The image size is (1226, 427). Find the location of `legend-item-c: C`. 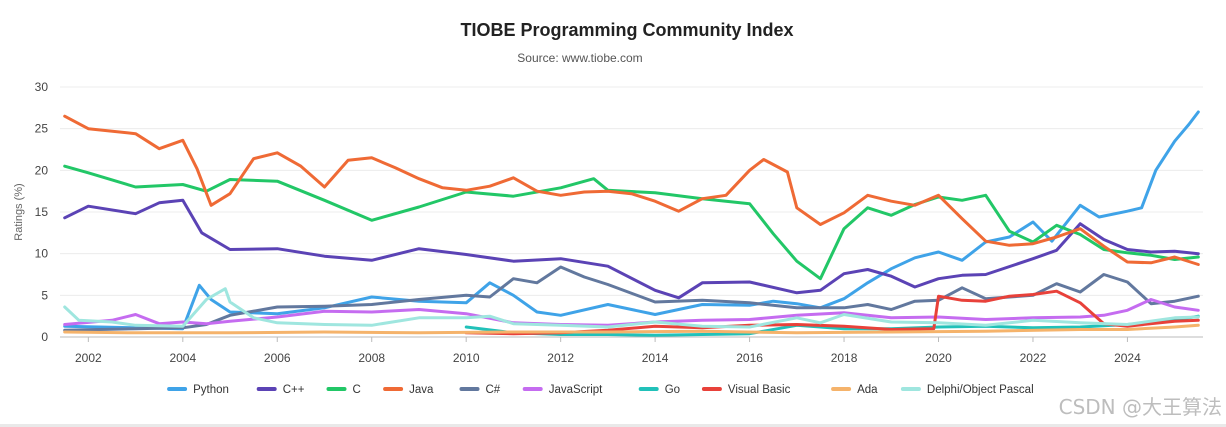

legend-item-c: C is located at coordinates (343, 390).